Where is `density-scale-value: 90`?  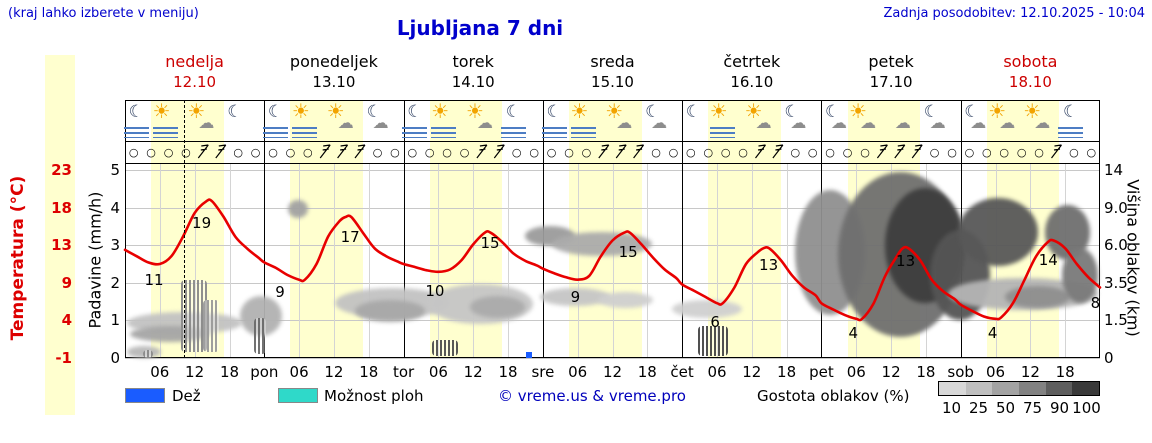
density-scale-value: 90 is located at coordinates (1059, 408).